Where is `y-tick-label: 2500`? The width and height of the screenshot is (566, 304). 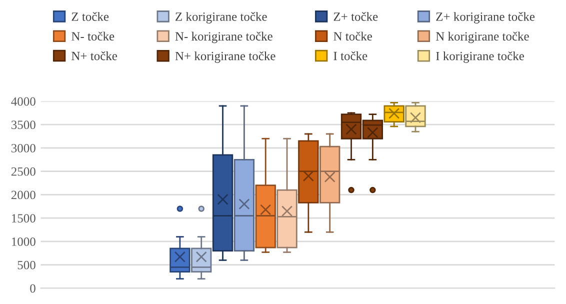 y-tick-label: 2500 is located at coordinates (23, 171).